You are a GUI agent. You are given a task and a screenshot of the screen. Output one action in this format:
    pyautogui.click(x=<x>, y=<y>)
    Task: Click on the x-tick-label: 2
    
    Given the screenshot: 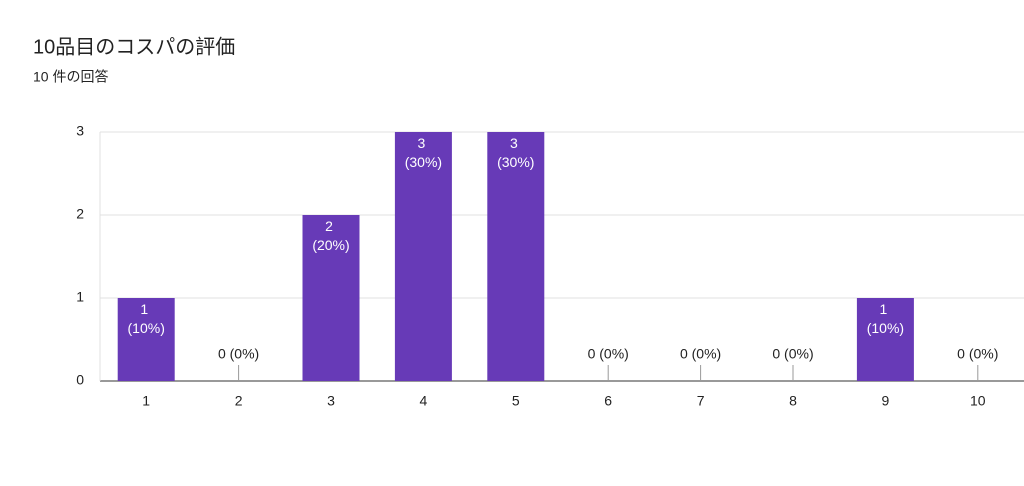 What is the action you would take?
    pyautogui.click(x=239, y=401)
    